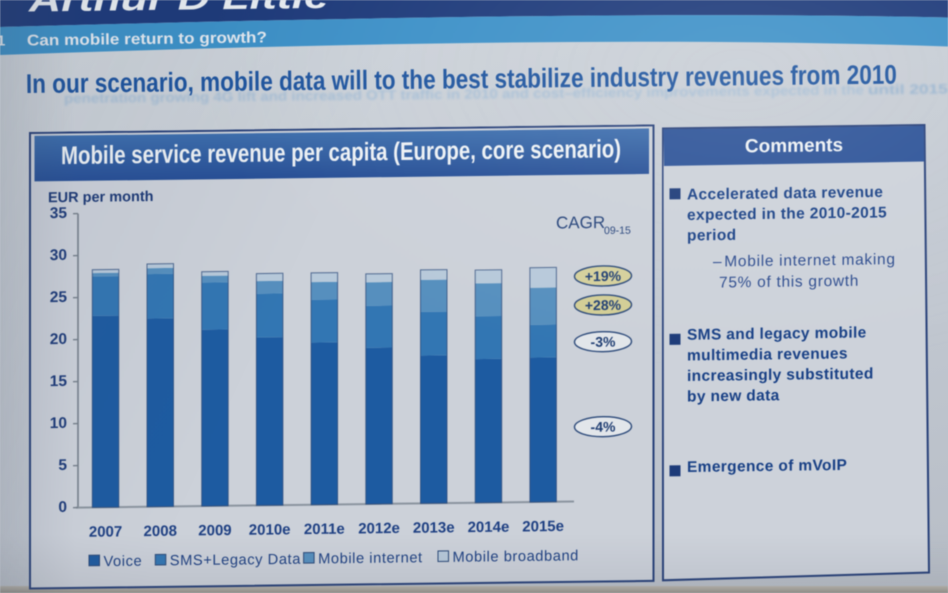  I want to click on svg-text: 2009, so click(214, 530).